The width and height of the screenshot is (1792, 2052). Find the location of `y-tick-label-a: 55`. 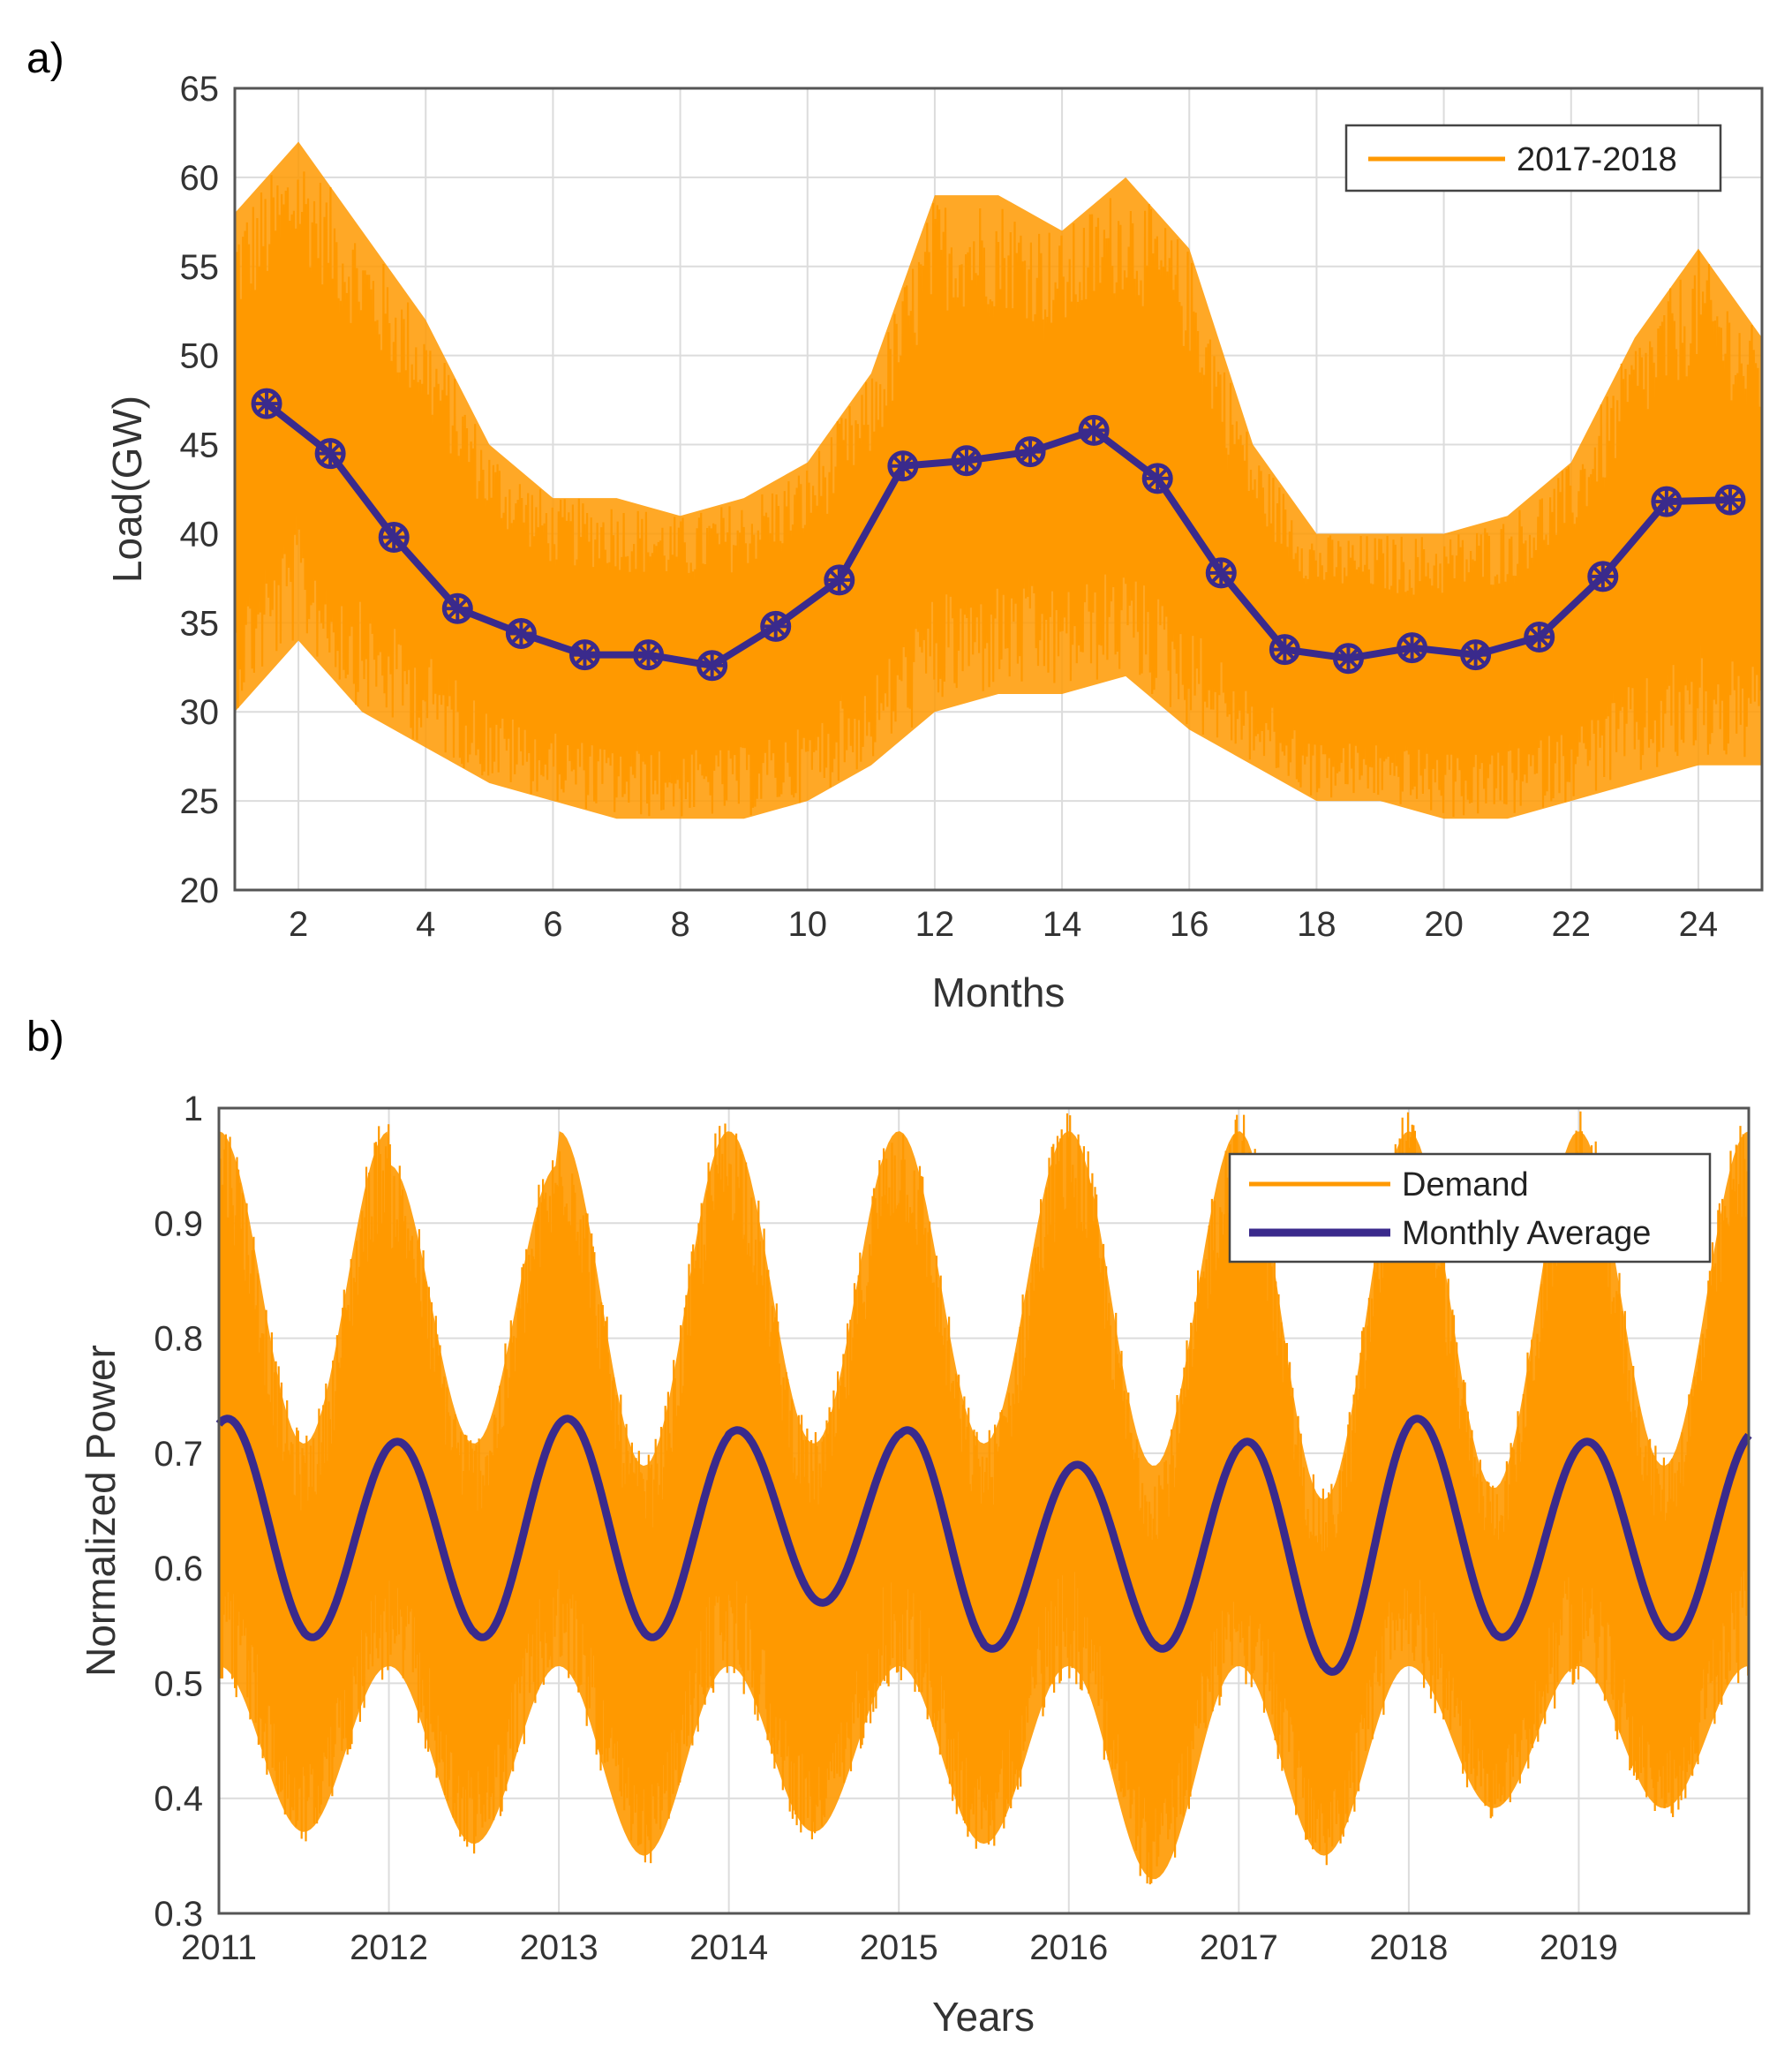

y-tick-label-a: 55 is located at coordinates (200, 267).